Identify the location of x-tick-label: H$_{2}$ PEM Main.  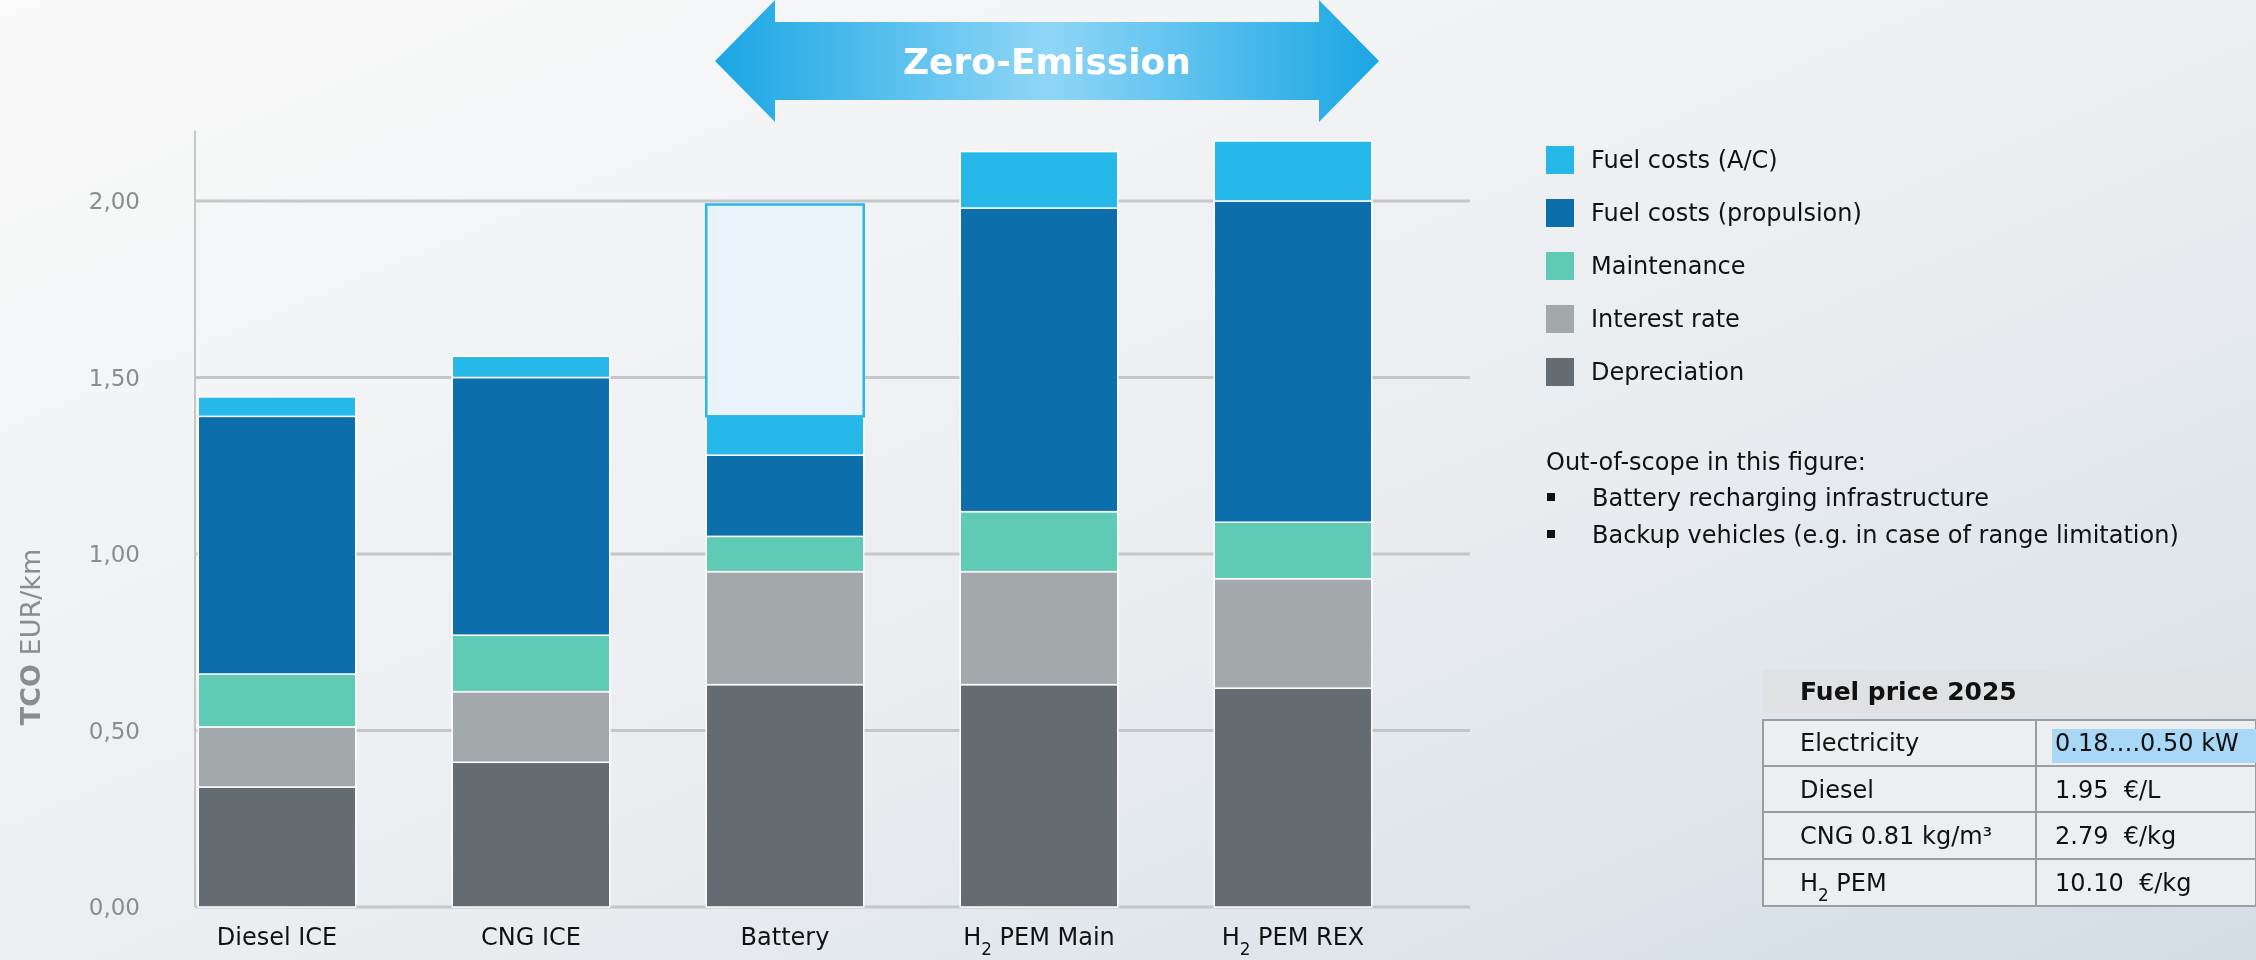
(1039, 941).